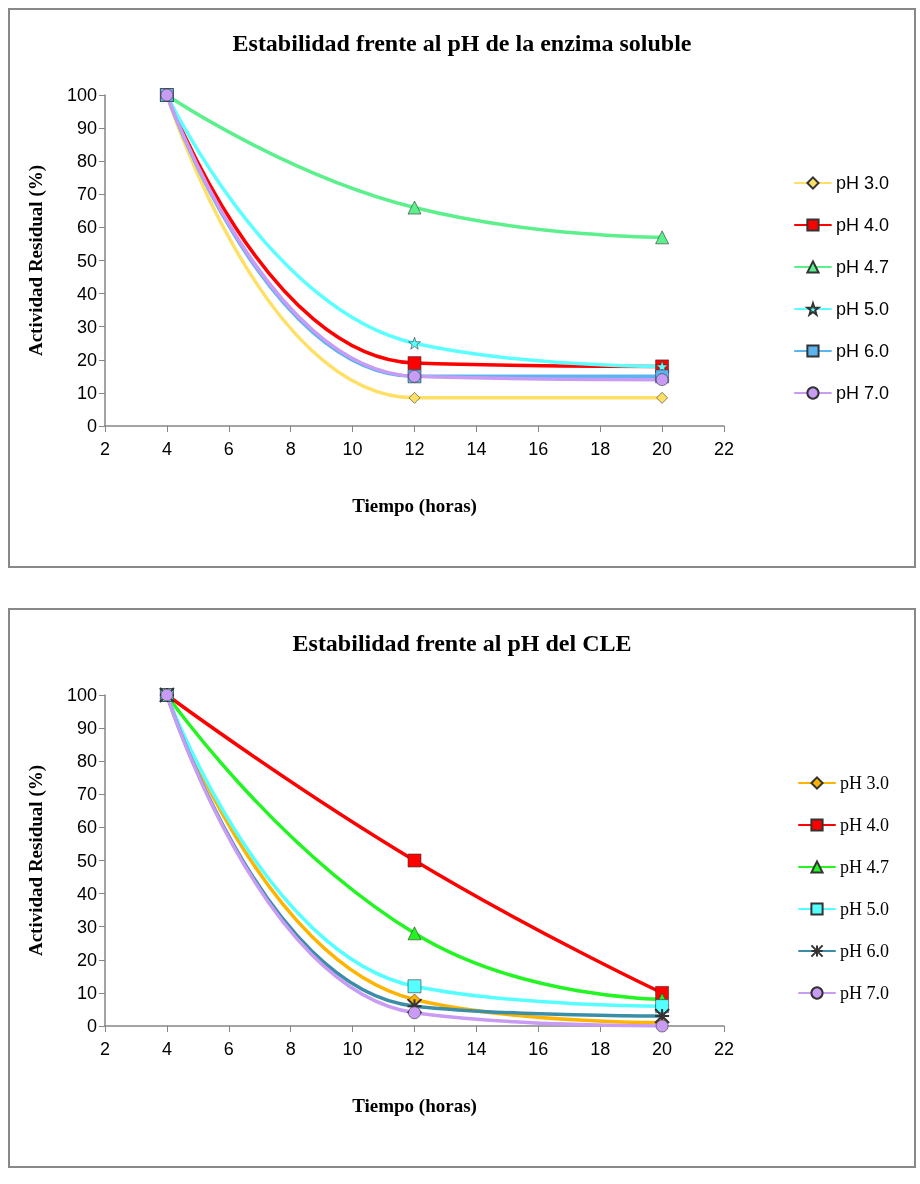 The image size is (920, 1184). I want to click on chart-title: Estabilidad frente al pH de la enzima soluble, so click(462, 43).